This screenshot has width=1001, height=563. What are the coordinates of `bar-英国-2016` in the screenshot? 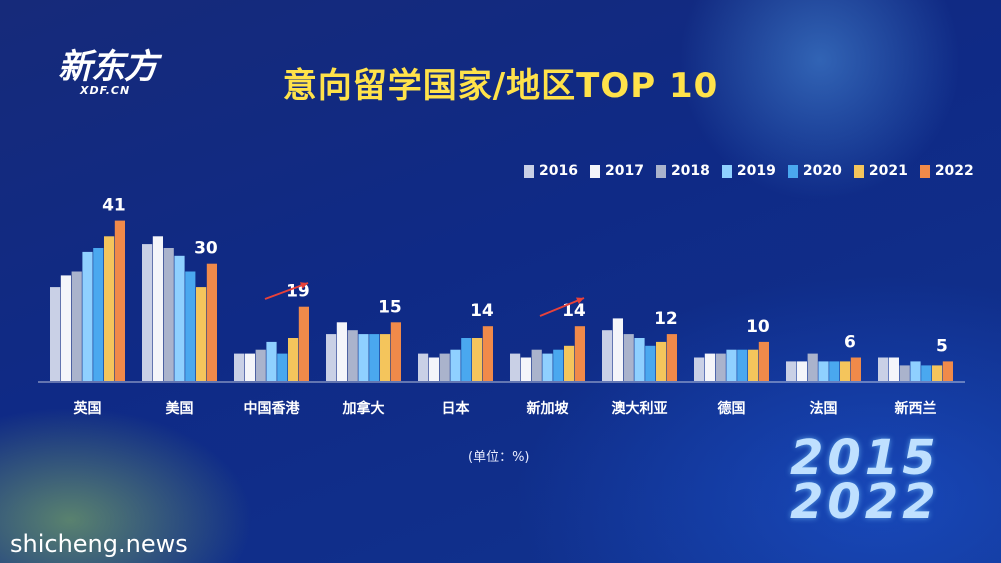 It's located at (55, 334).